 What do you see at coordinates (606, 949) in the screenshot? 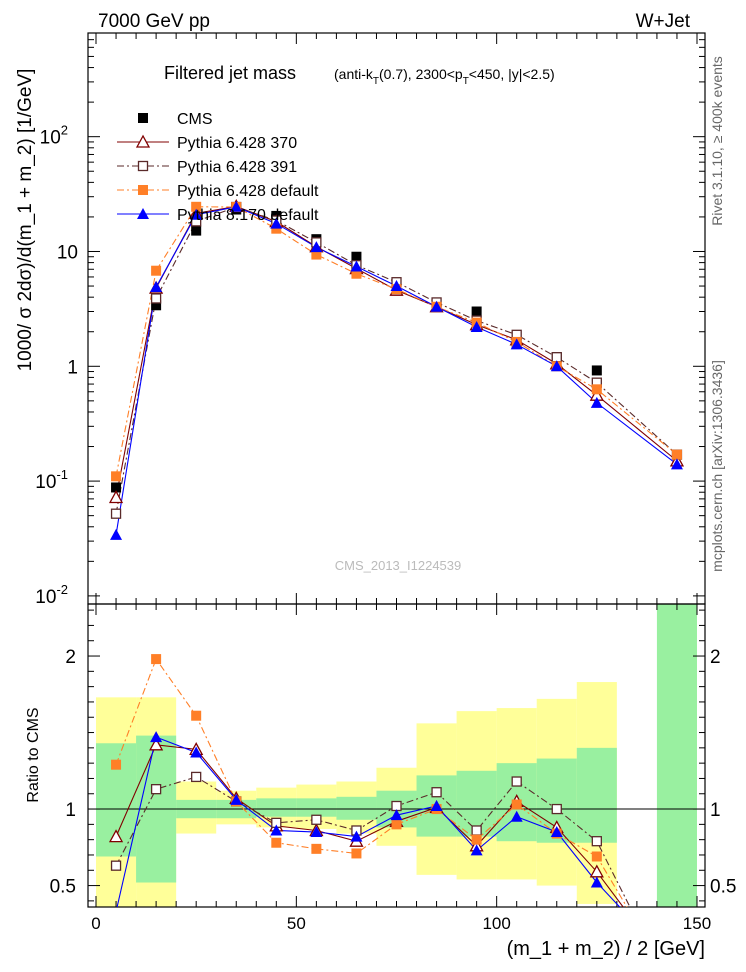
I see `x-axis-label: (m_1 + m_2) / 2 [GeV]` at bounding box center [606, 949].